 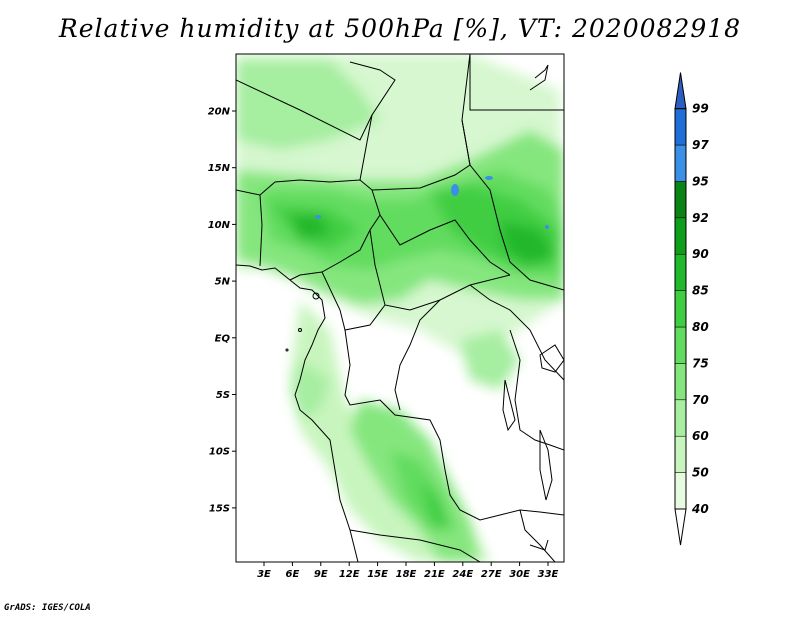 I want to click on lat-label: 15N, so click(x=219, y=168).